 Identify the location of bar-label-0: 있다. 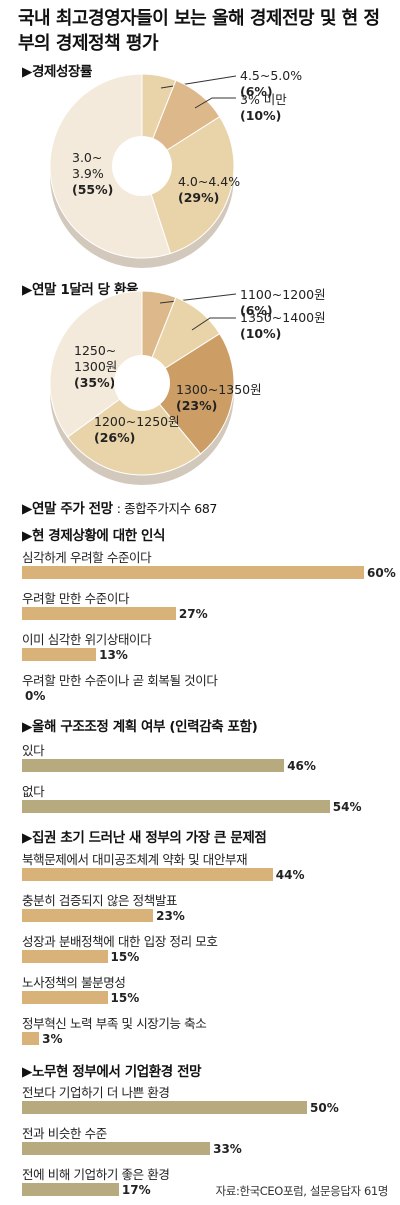
(33, 750).